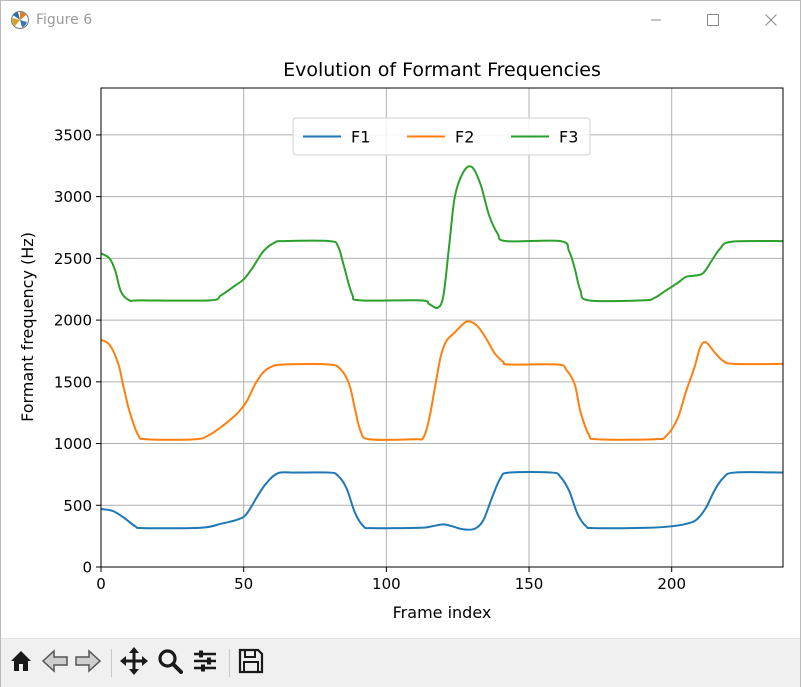 The width and height of the screenshot is (801, 687). What do you see at coordinates (671, 584) in the screenshot?
I see `x-tick-label: 200` at bounding box center [671, 584].